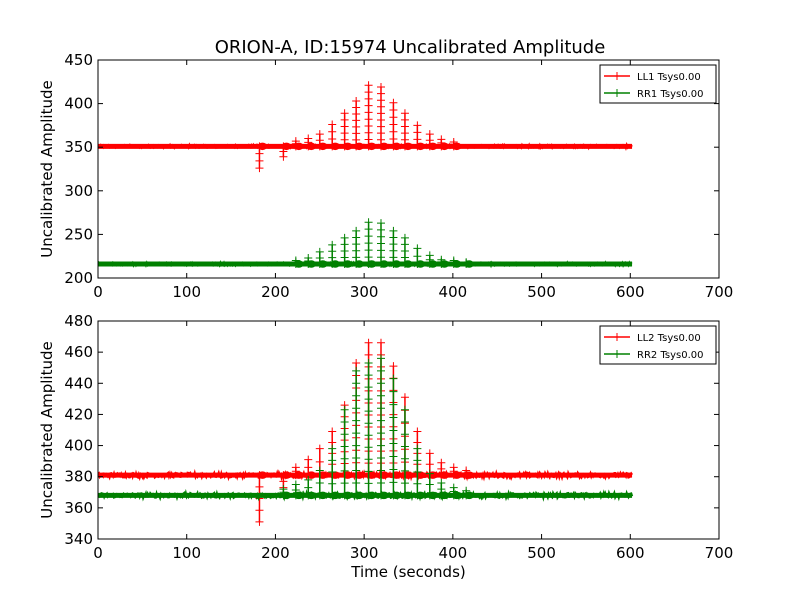  Describe the element at coordinates (78, 414) in the screenshot. I see `y-tick-label: 420` at that location.